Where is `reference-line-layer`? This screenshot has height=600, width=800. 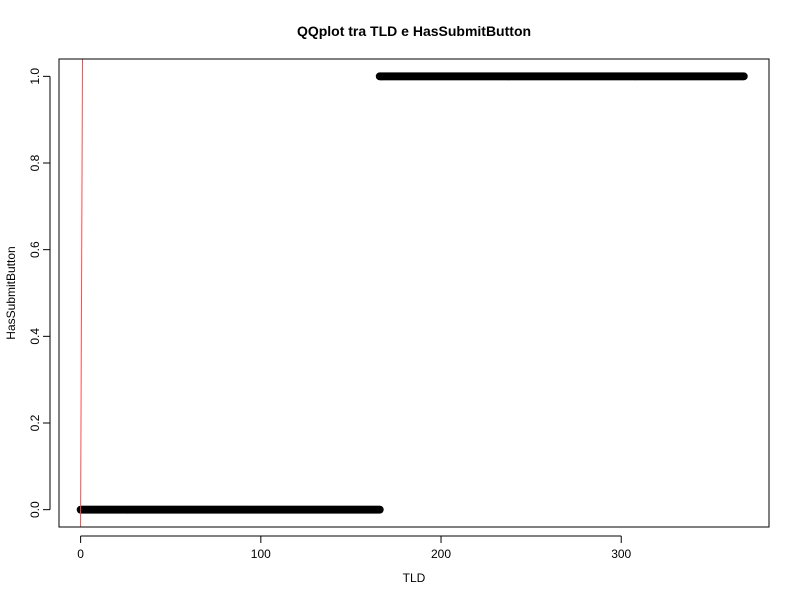 reference-line-layer is located at coordinates (81, 293).